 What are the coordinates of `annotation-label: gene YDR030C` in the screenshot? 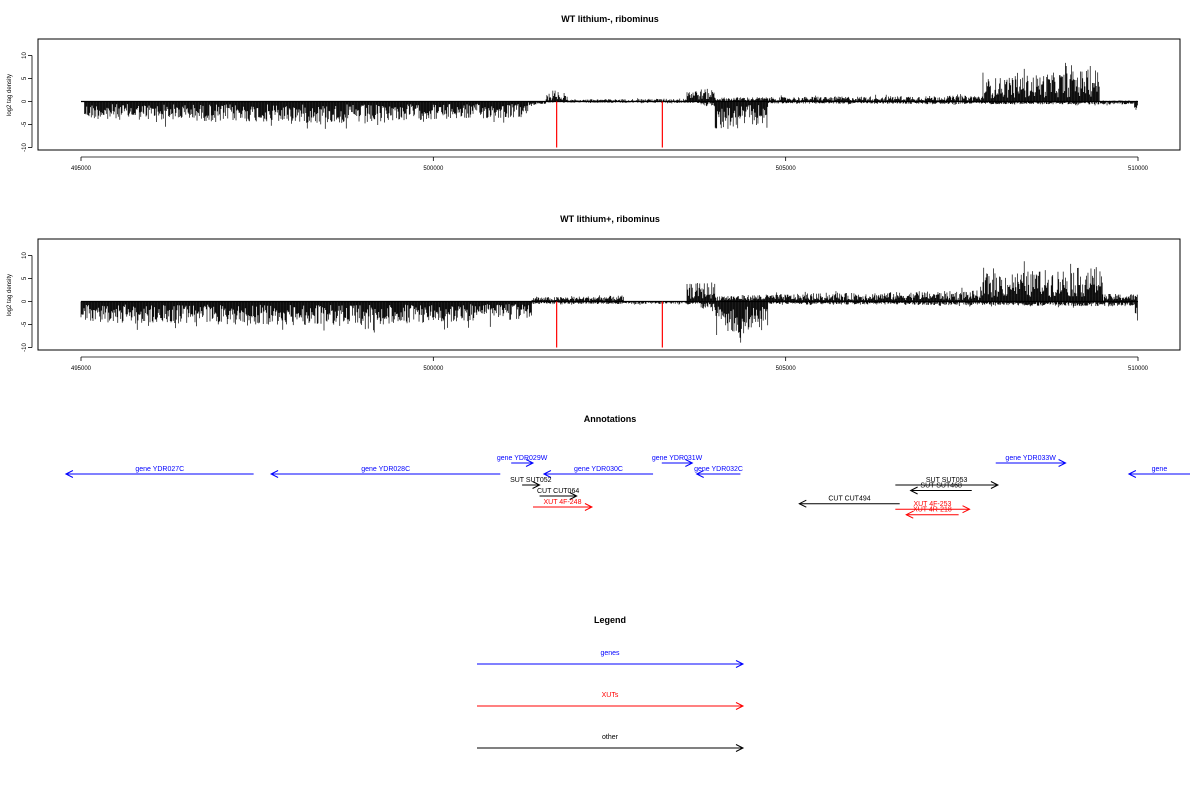 It's located at (598, 469).